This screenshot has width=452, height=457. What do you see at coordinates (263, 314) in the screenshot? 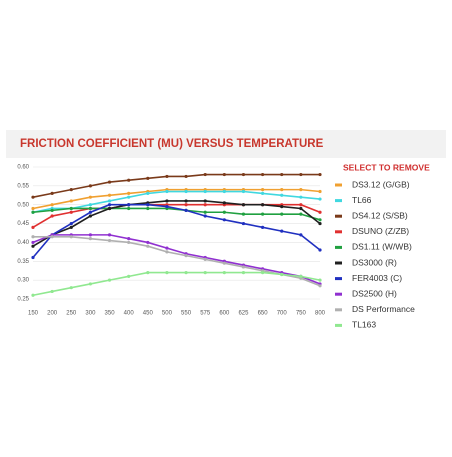
I see `x-tick-label: 650` at bounding box center [263, 314].